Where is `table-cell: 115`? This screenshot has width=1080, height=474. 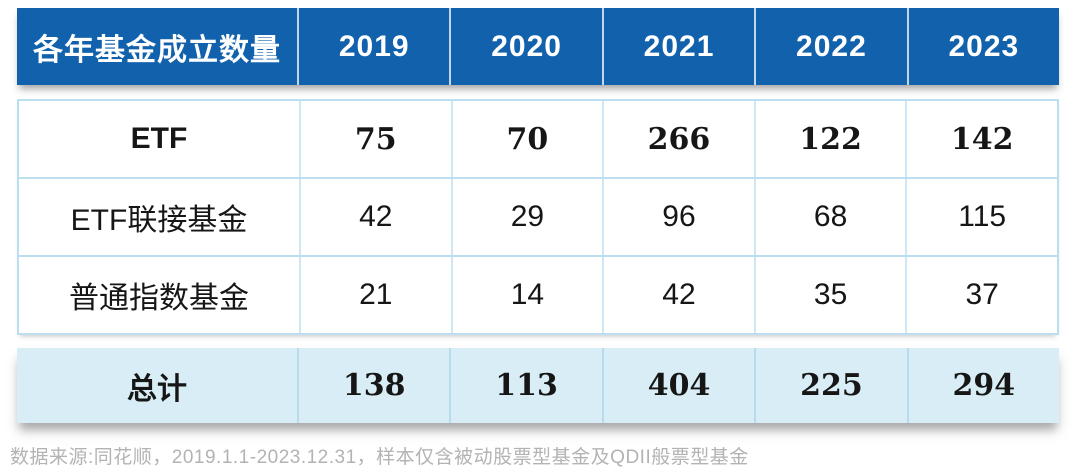 table-cell: 115 is located at coordinates (981, 217).